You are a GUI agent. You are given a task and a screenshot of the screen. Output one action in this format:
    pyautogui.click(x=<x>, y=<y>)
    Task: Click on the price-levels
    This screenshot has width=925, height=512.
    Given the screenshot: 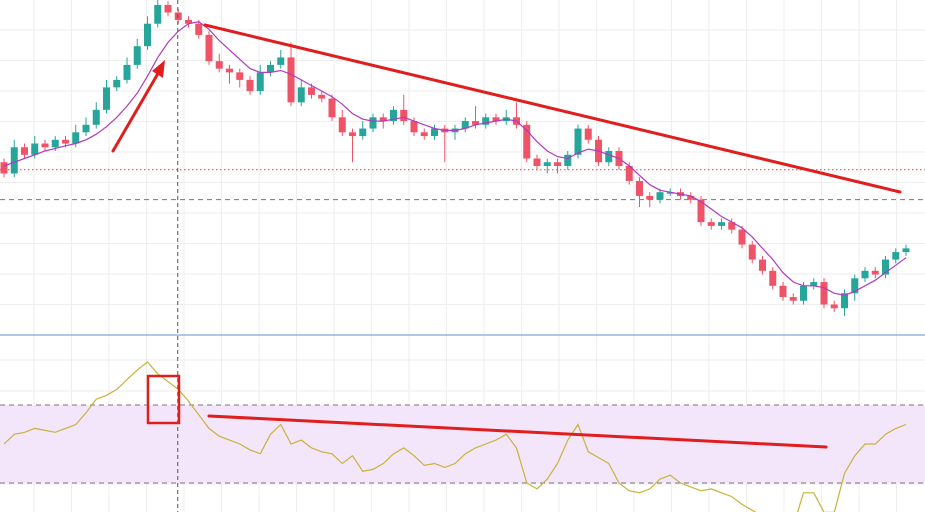 What is the action you would take?
    pyautogui.click(x=462, y=185)
    